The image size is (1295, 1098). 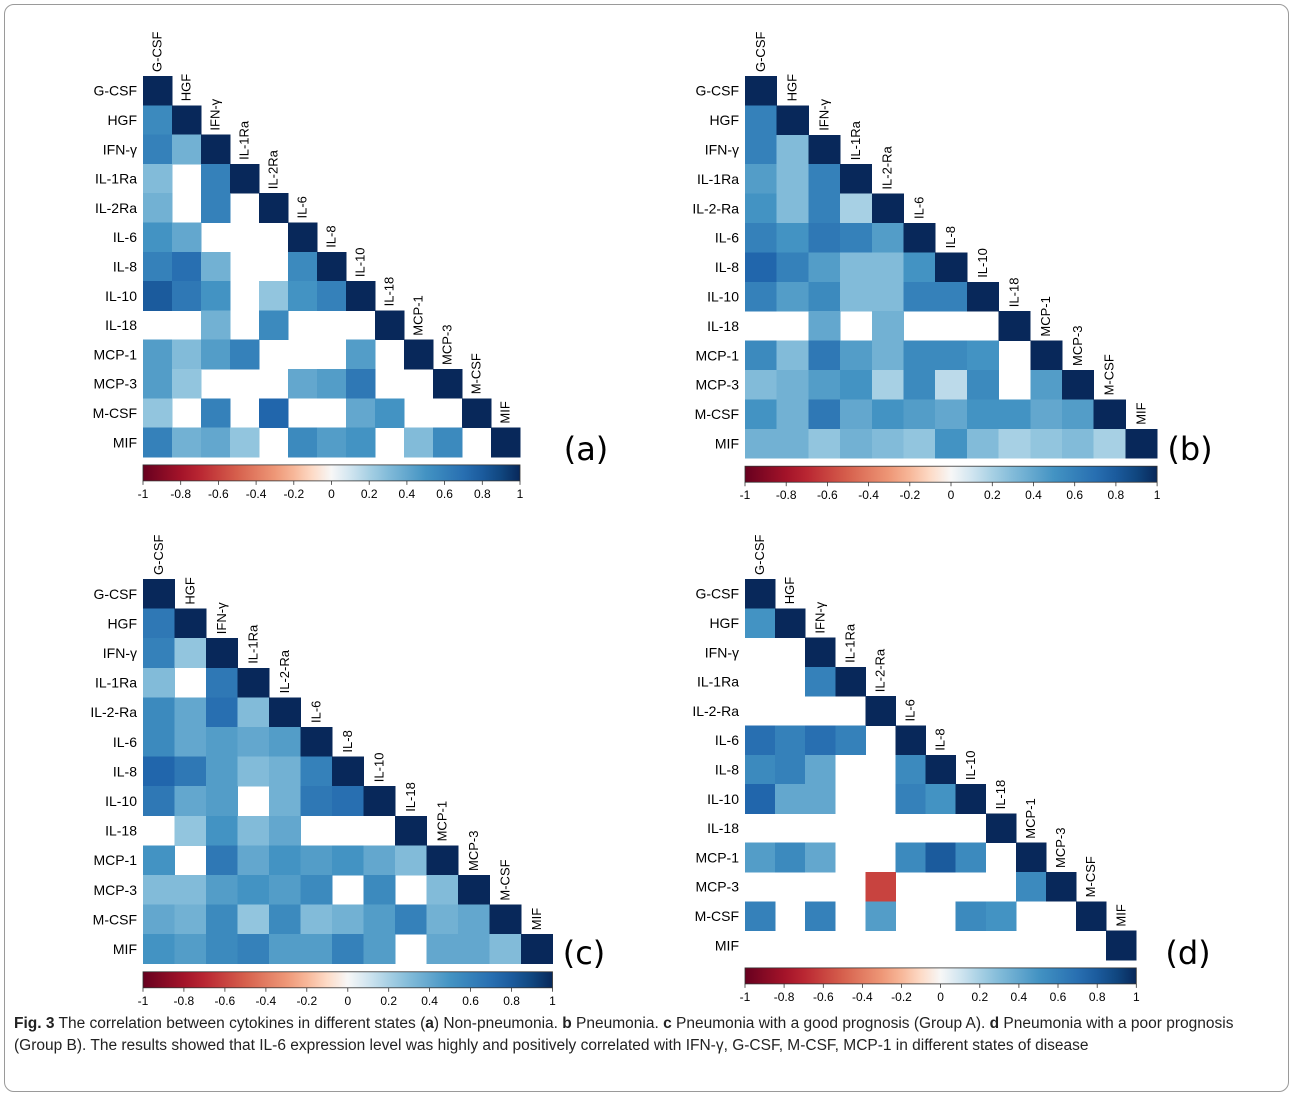 What do you see at coordinates (760, 52) in the screenshot?
I see `column-label: G-CSF` at bounding box center [760, 52].